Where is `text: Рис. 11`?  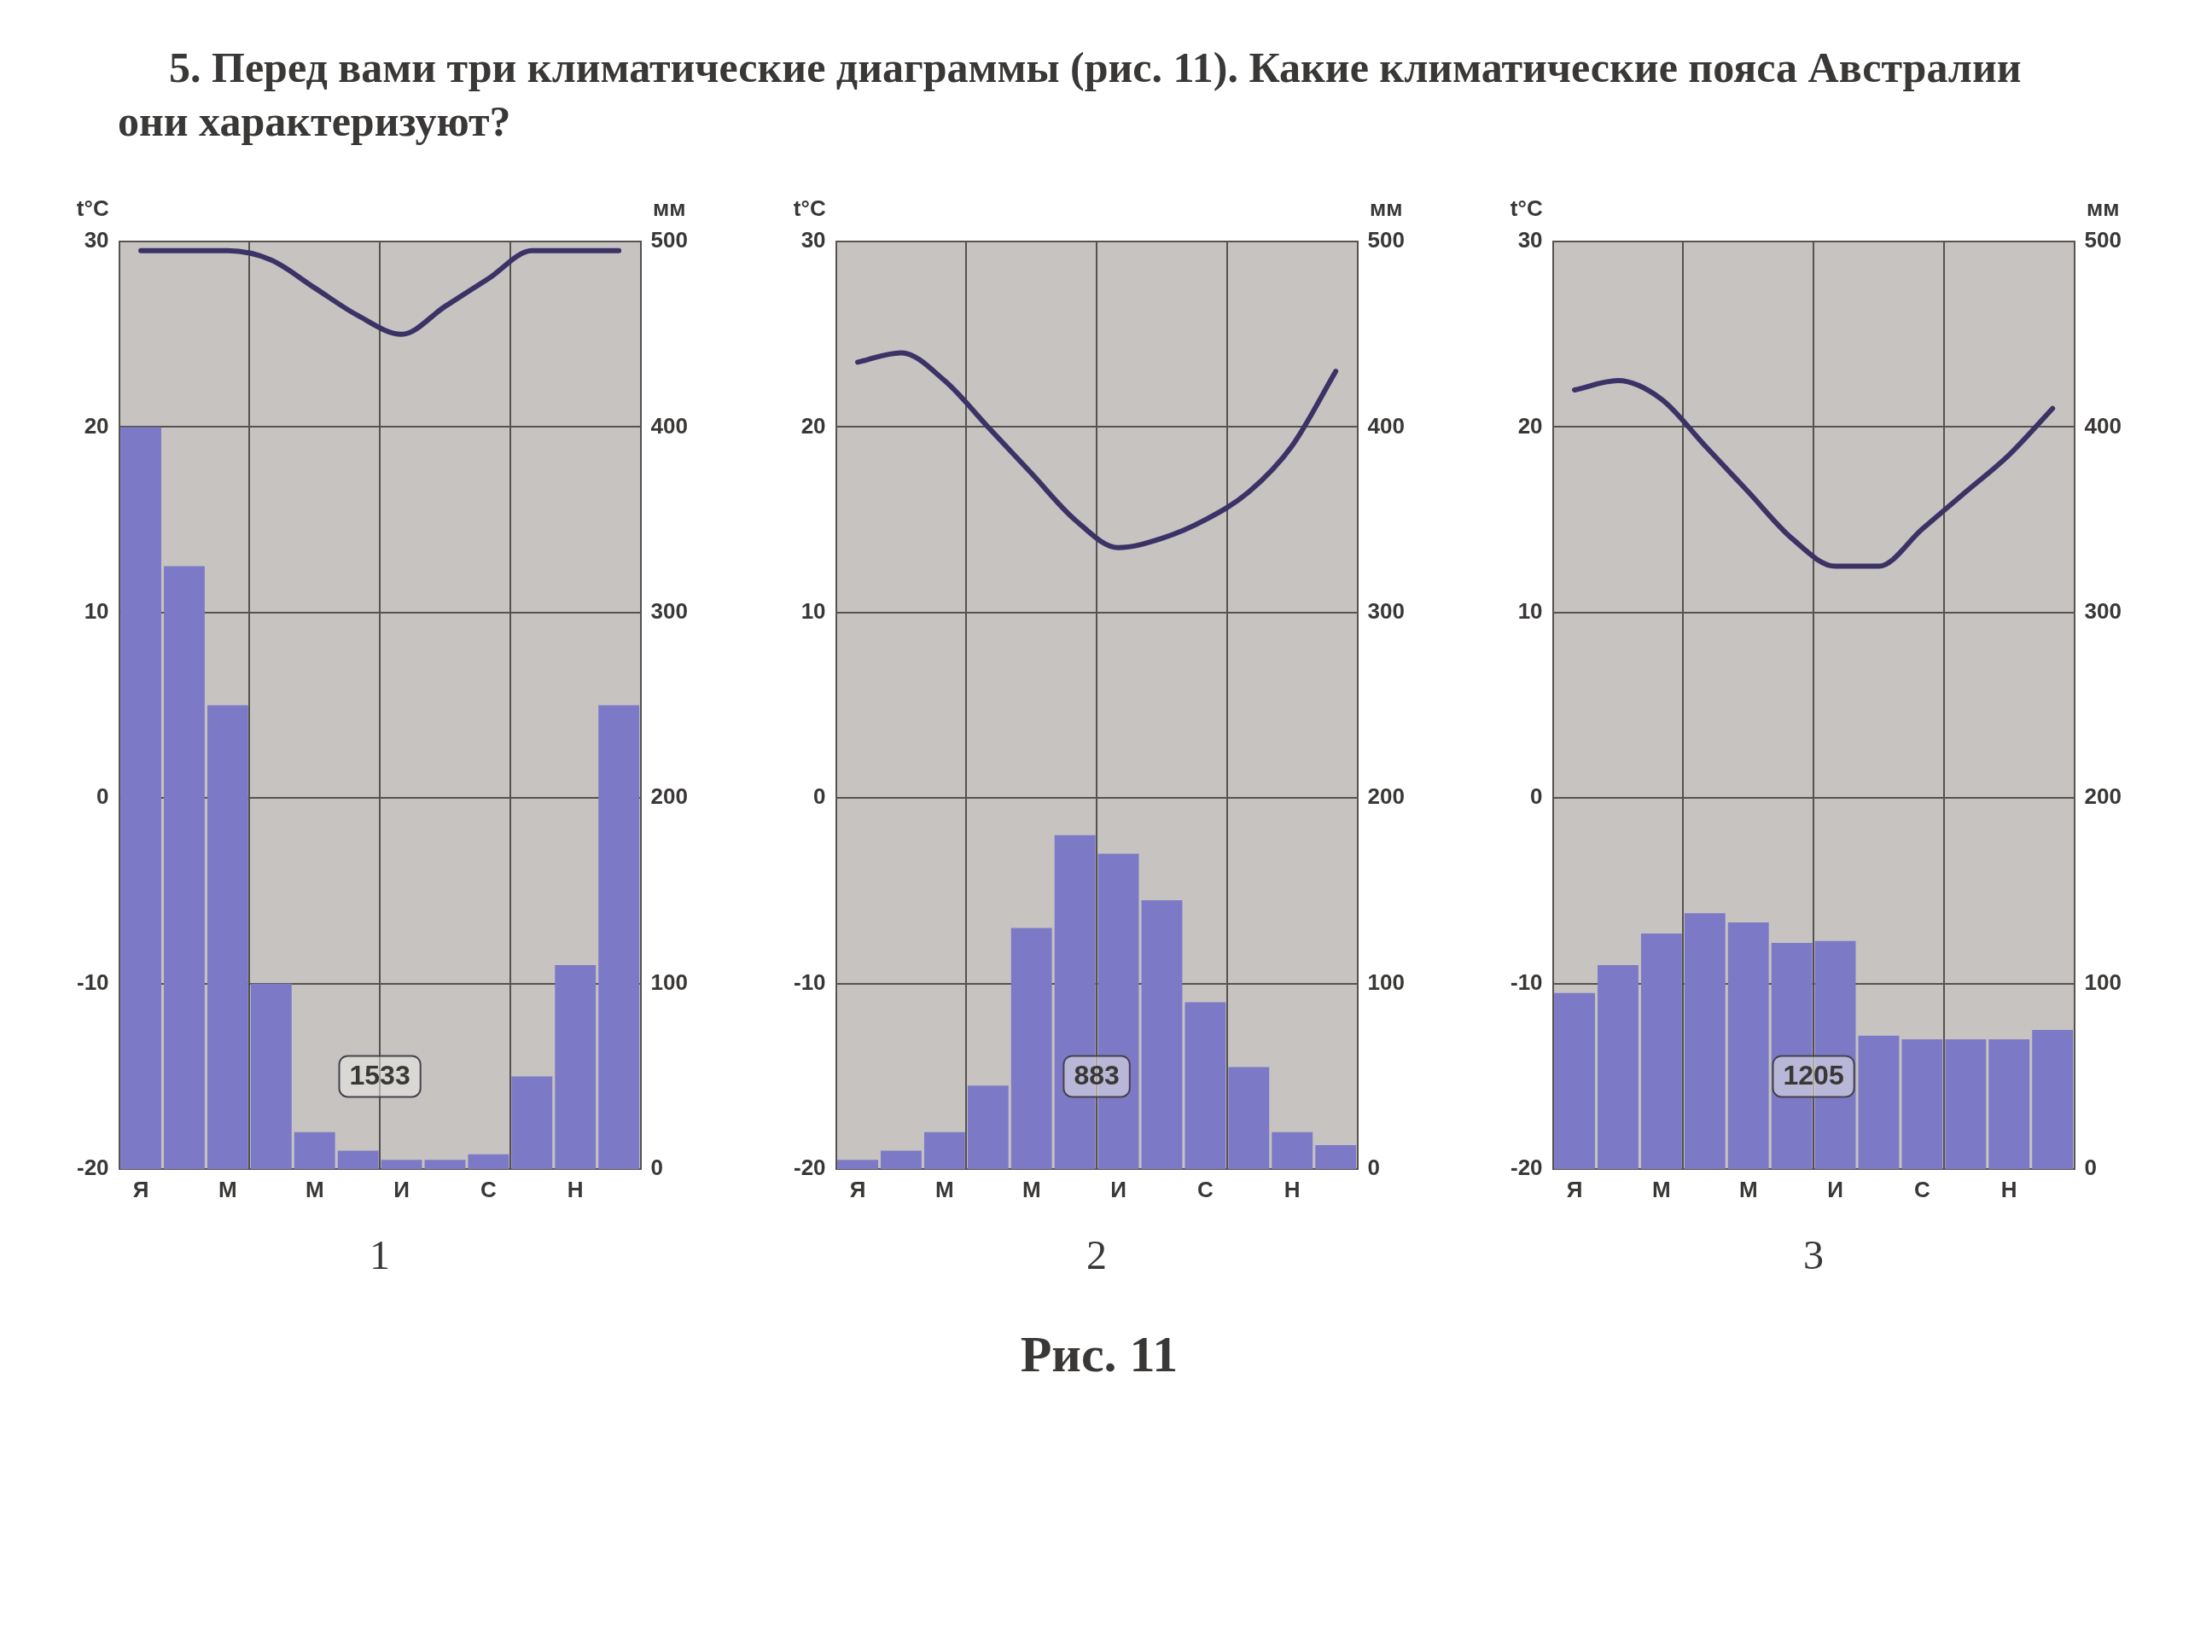
text: Рис. 11 is located at coordinates (1099, 1354).